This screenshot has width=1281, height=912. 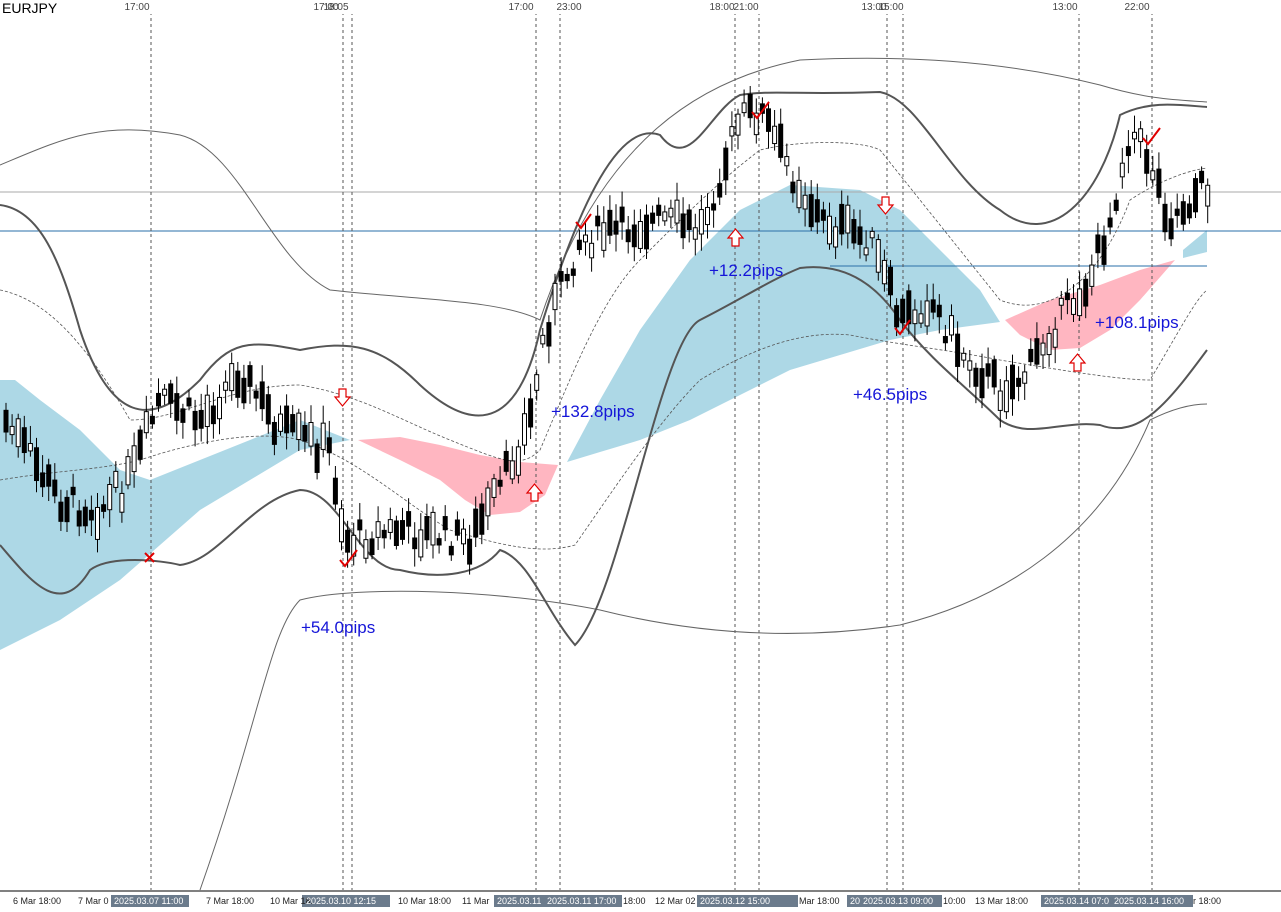 What do you see at coordinates (581, 901) in the screenshot?
I see `time-label: 2025.03.11 17:00` at bounding box center [581, 901].